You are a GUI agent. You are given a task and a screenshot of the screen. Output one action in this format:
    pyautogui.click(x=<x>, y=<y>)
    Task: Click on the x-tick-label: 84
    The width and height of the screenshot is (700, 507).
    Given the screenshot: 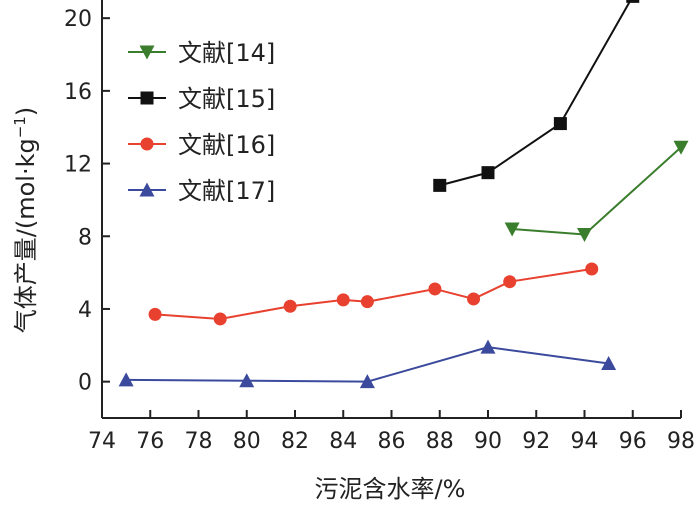 What is the action you would take?
    pyautogui.click(x=343, y=441)
    